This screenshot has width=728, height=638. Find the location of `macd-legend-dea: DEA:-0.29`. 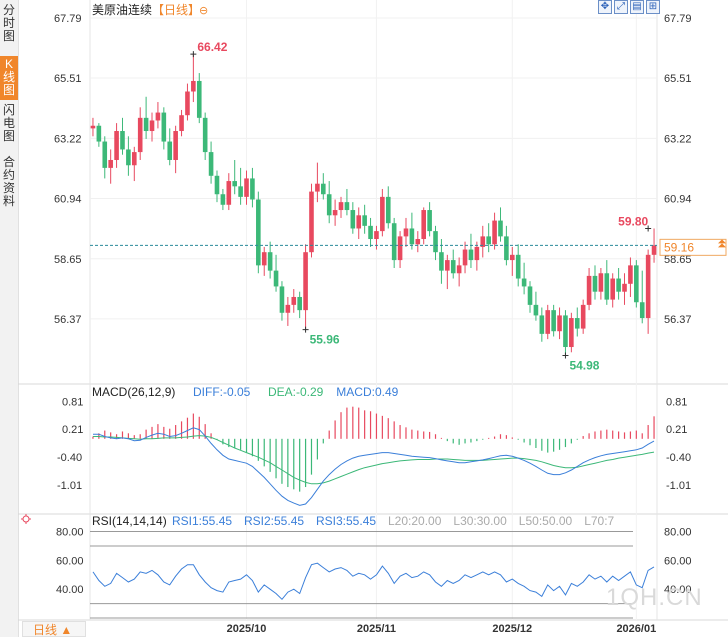

macd-legend-dea: DEA:-0.29 is located at coordinates (296, 392).